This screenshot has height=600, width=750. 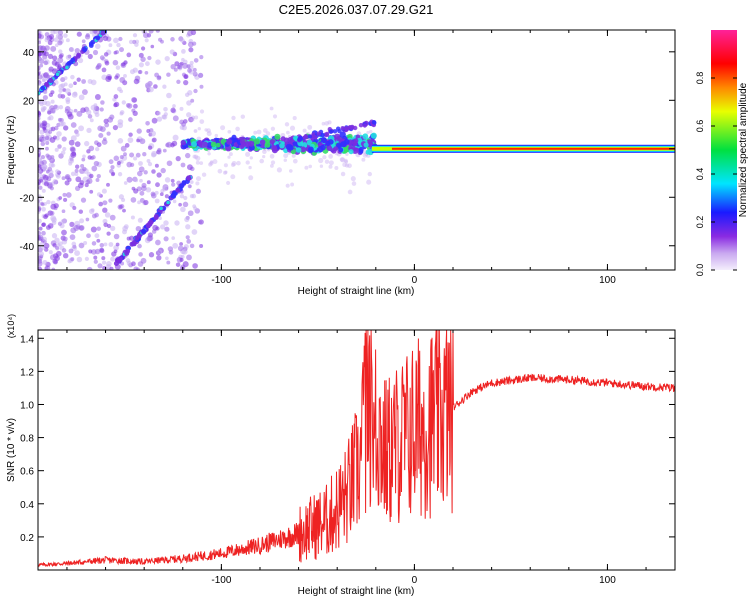 I want to click on colorbar-tick-label: 0.6, so click(x=700, y=126).